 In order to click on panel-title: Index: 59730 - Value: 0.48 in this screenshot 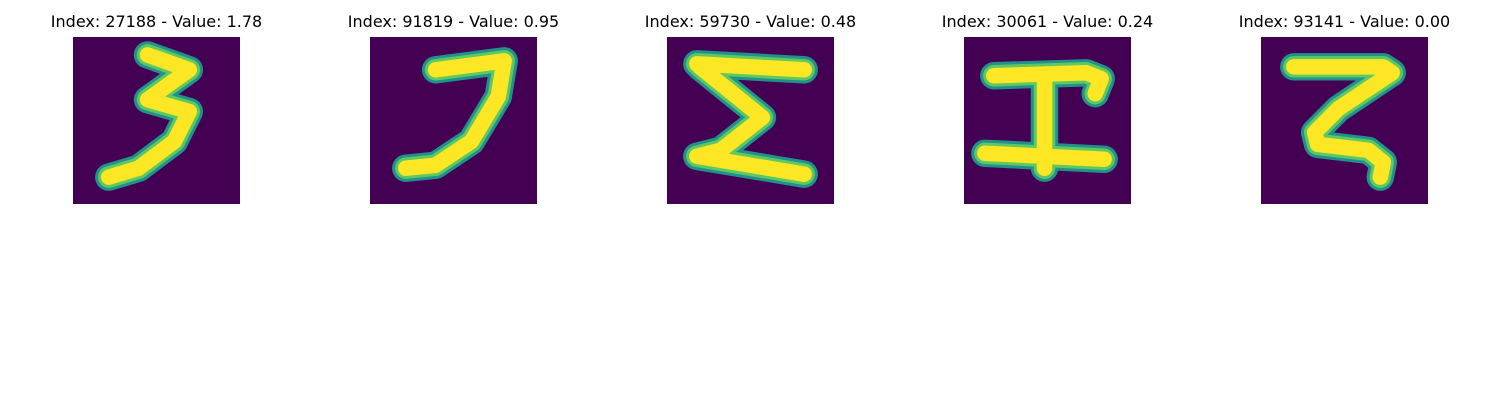, I will do `click(750, 21)`.